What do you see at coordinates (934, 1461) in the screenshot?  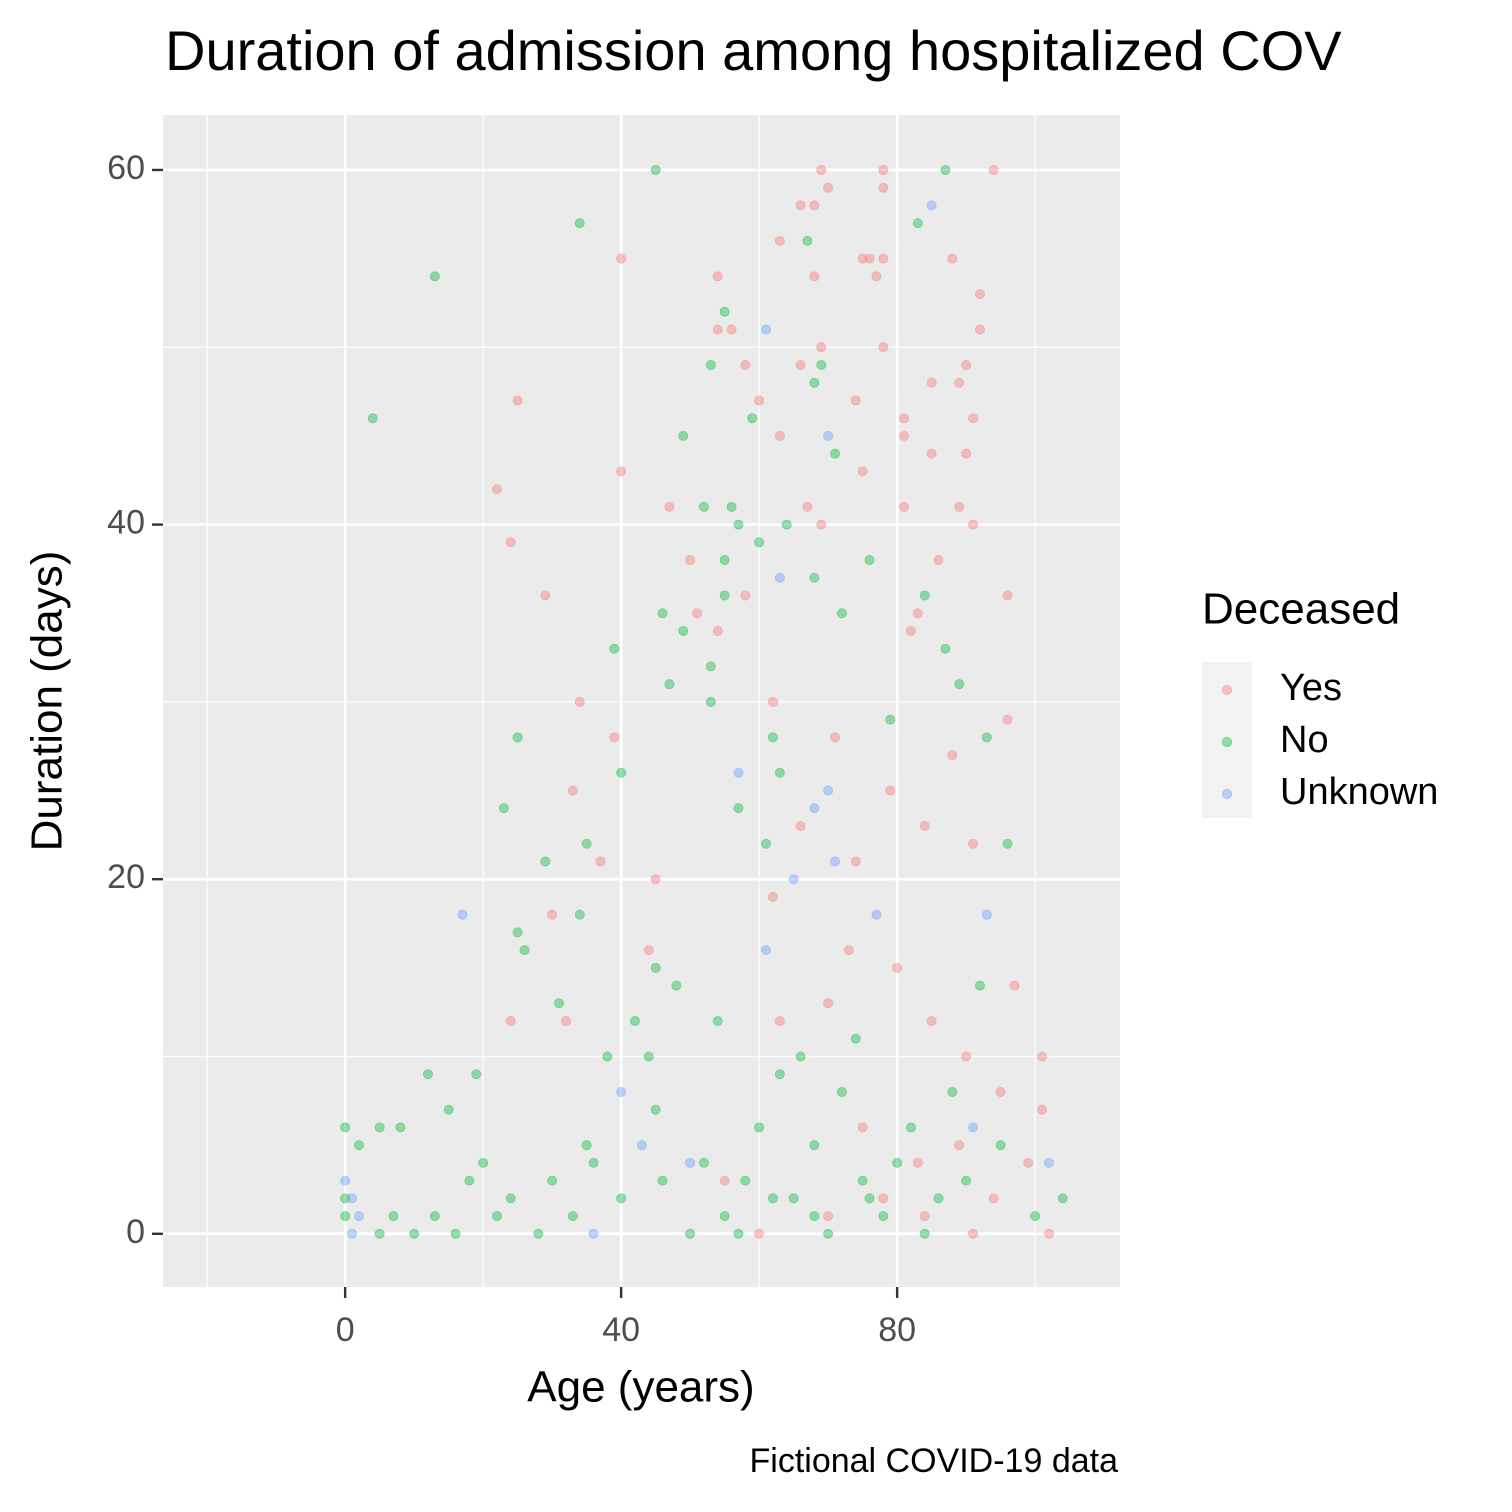 I see `caption: Fictional COVID-19 data` at bounding box center [934, 1461].